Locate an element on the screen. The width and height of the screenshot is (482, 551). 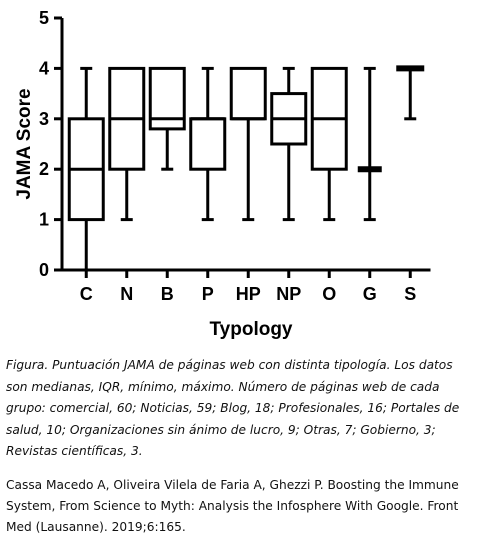
y-tick-label: 1 is located at coordinates (44, 220).